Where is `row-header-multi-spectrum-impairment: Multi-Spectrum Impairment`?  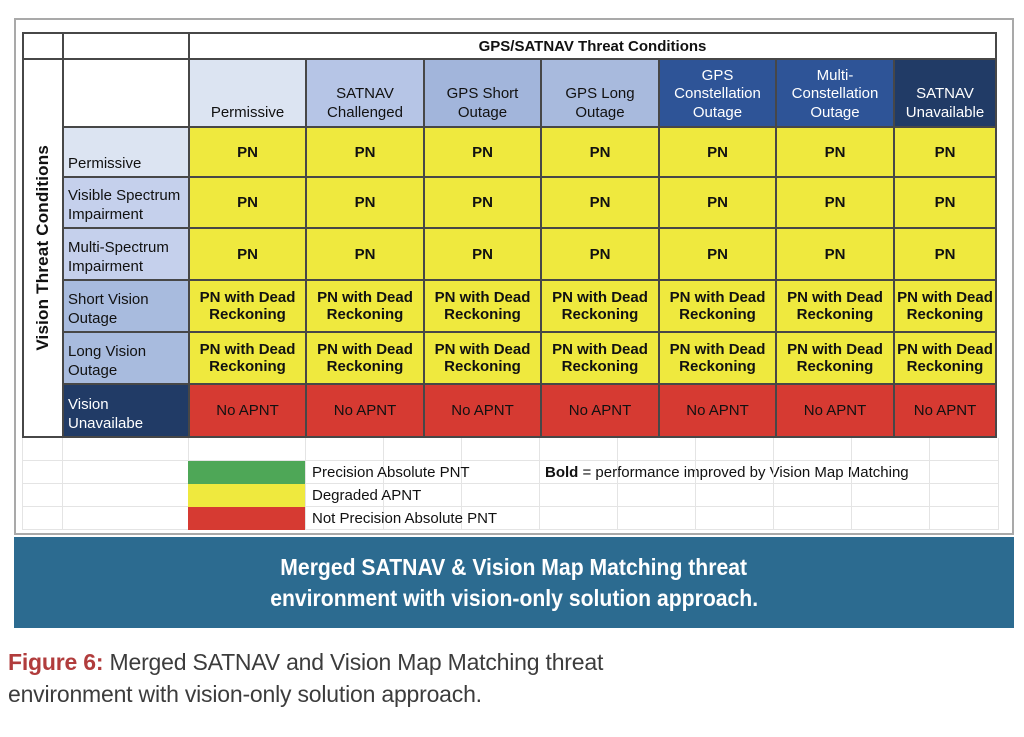
row-header-multi-spectrum-impairment: Multi-Spectrum Impairment is located at coordinates (126, 254).